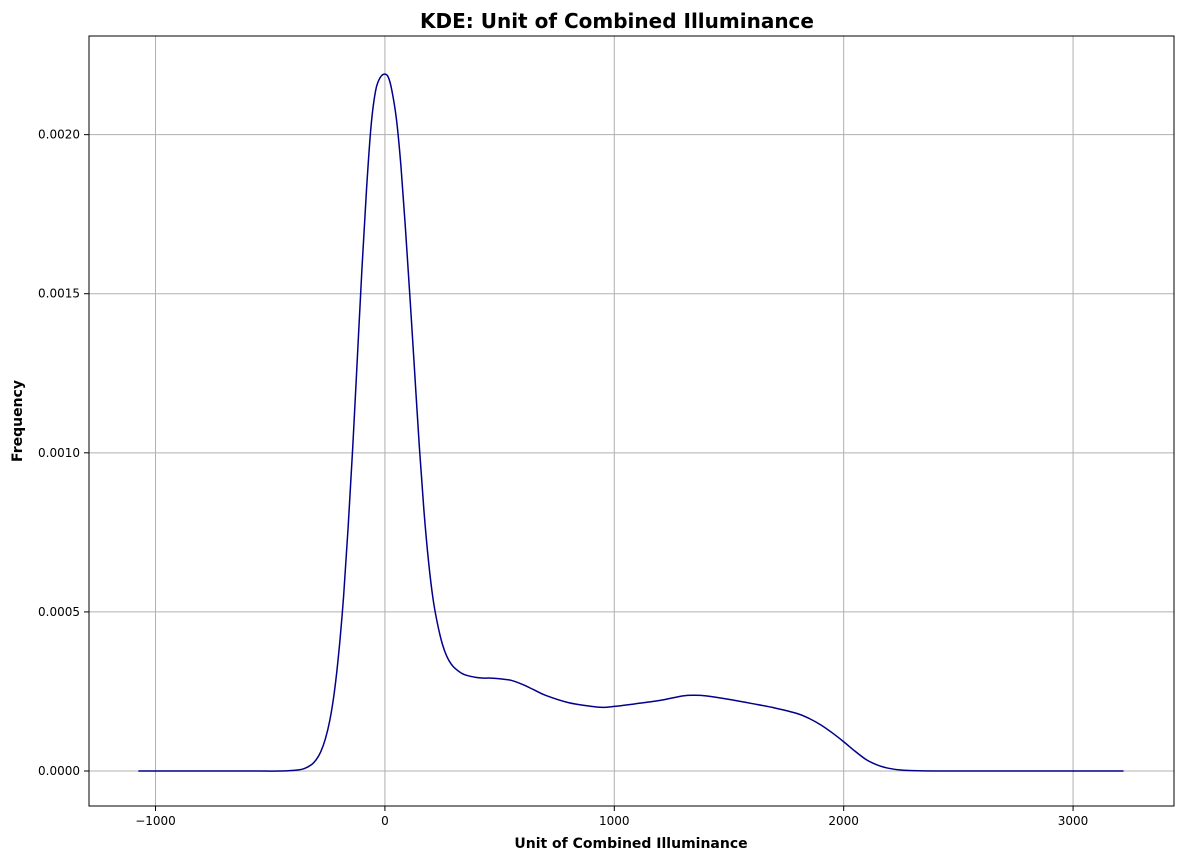  I want to click on y-tick-label: 0.0005, so click(59, 612).